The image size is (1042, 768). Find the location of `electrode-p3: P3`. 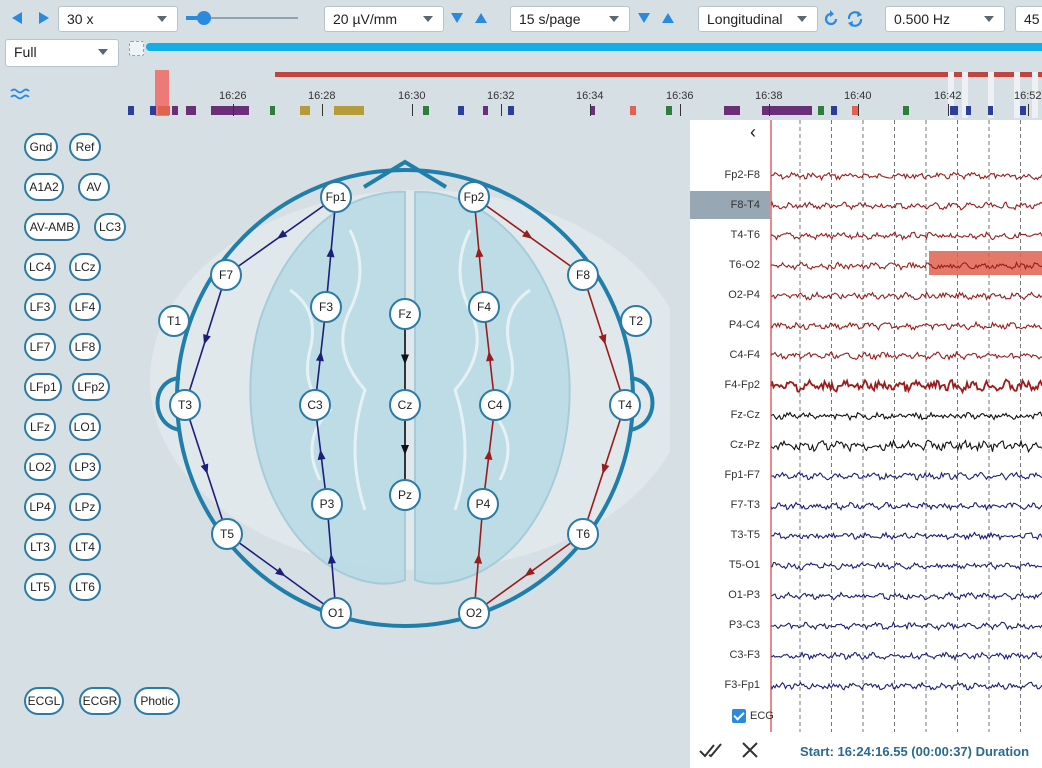

electrode-p3: P3 is located at coordinates (327, 504).